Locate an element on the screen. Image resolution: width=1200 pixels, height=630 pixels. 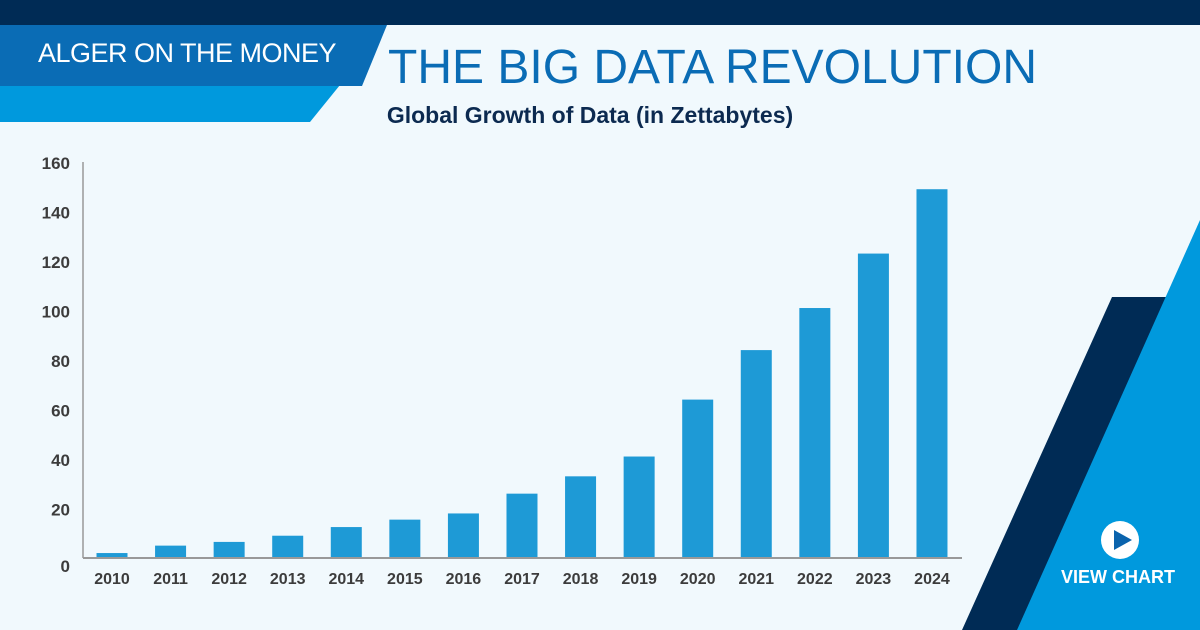
bar-2015 is located at coordinates (405, 538).